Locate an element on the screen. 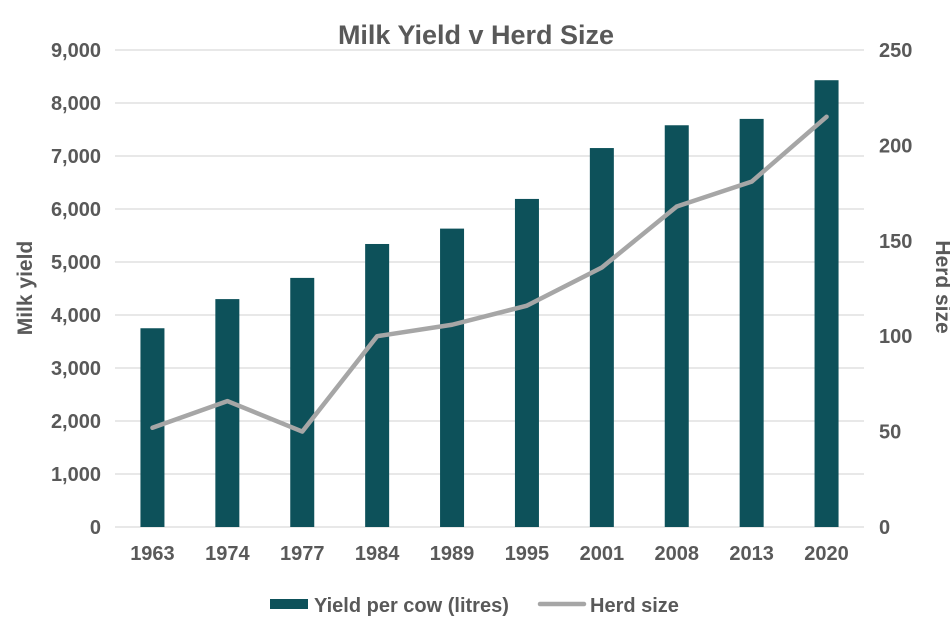  right-axis-title: Herd size is located at coordinates (940, 286).